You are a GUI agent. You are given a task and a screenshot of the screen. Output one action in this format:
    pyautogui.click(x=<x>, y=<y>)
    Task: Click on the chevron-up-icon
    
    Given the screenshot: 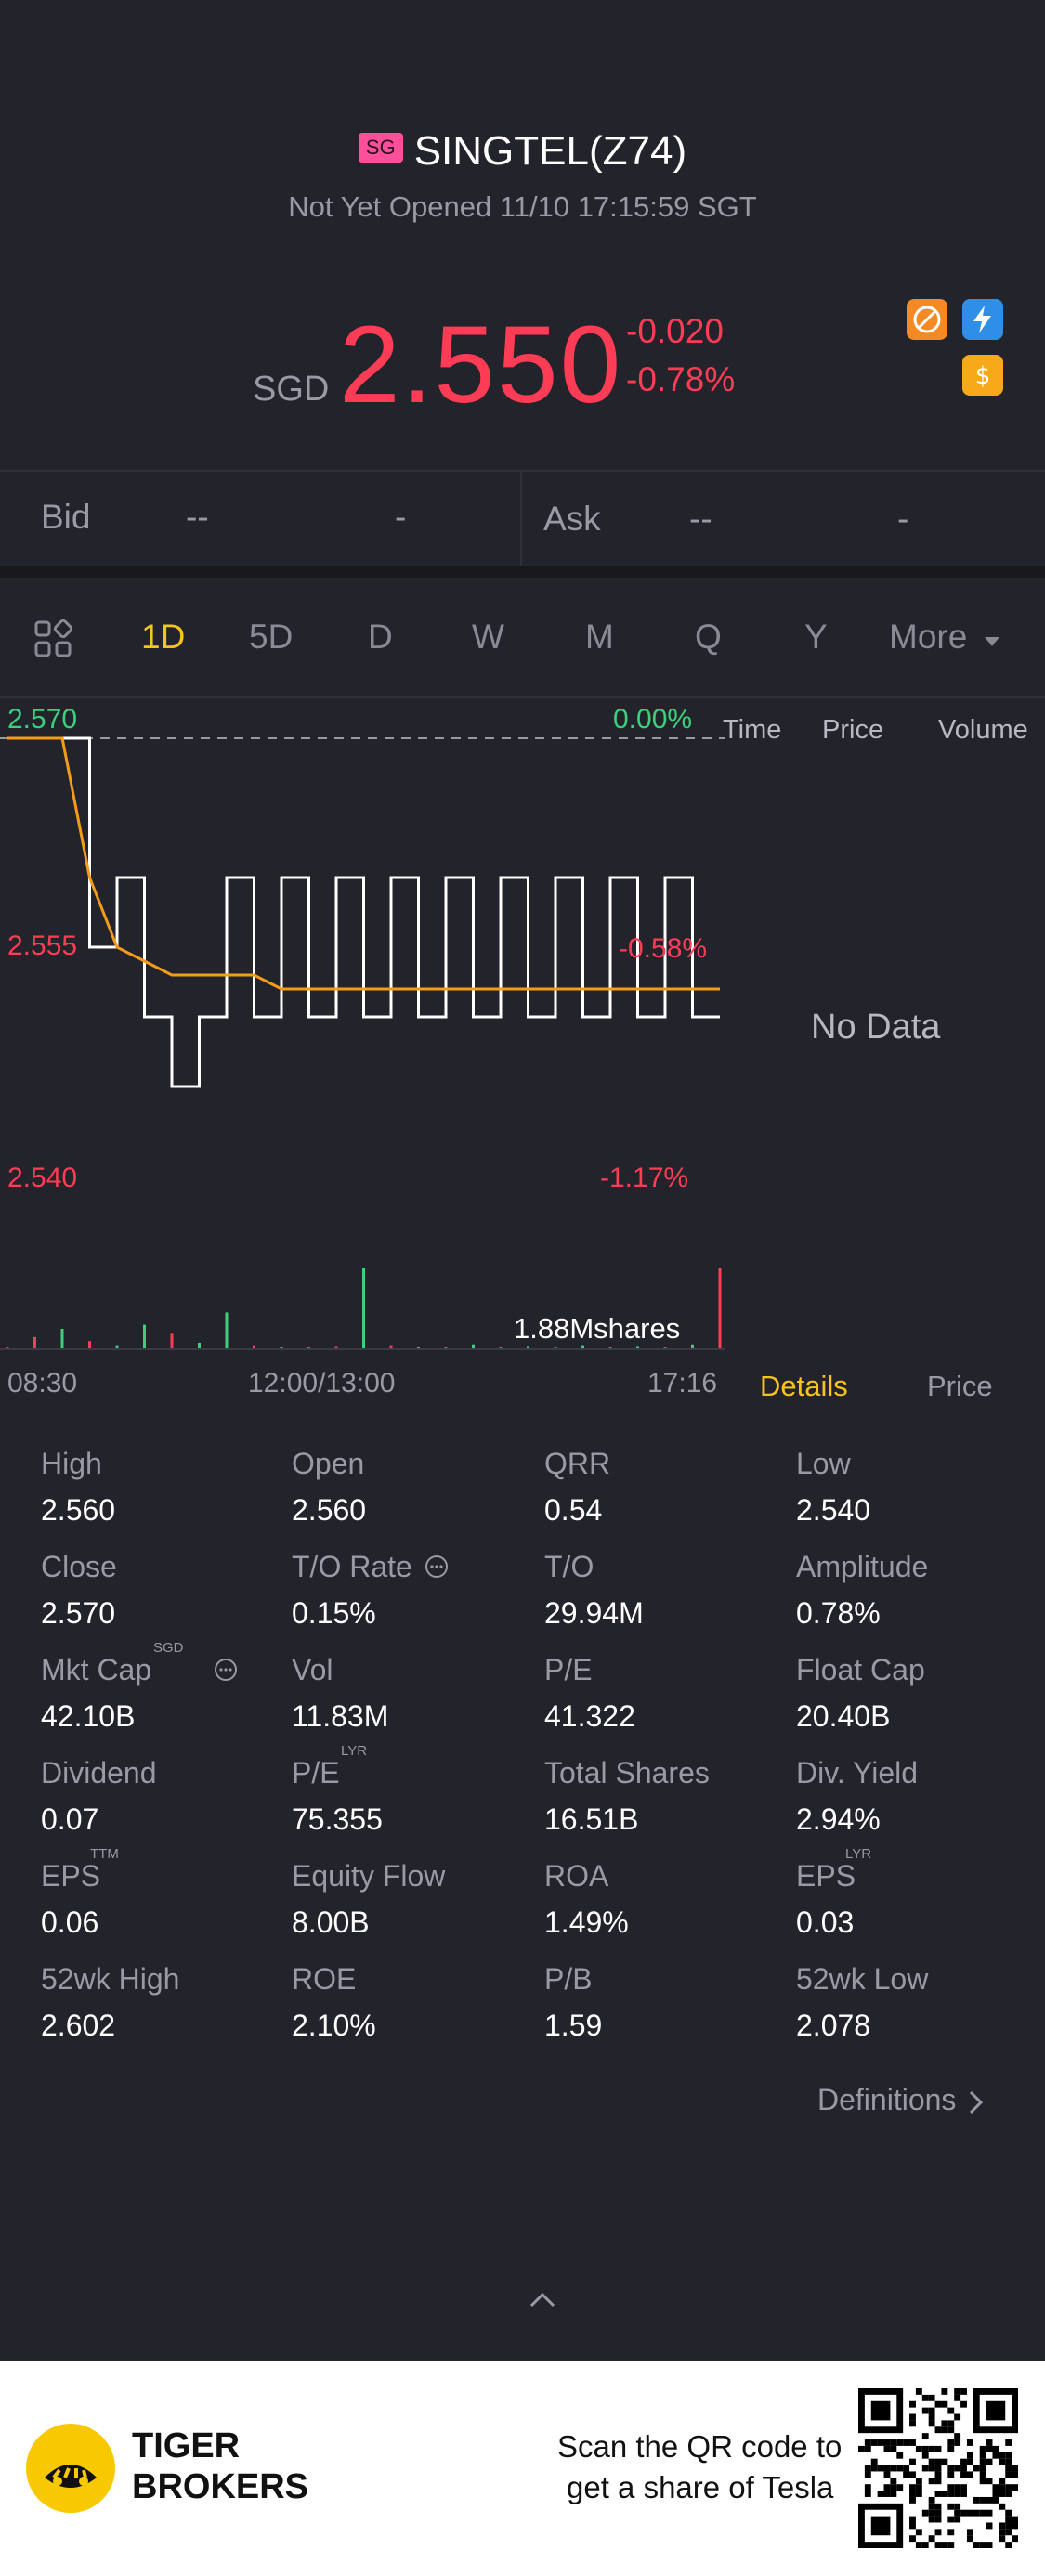 What is the action you would take?
    pyautogui.click(x=542, y=2302)
    